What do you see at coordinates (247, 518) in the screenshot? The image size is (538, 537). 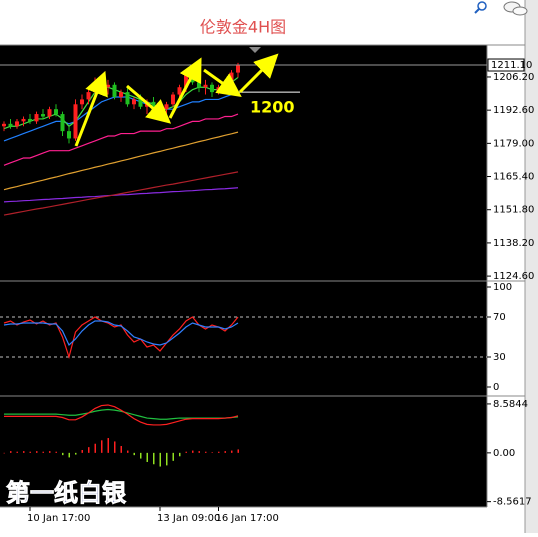 I see `x-tick-label: 16 Jan 17:00` at bounding box center [247, 518].